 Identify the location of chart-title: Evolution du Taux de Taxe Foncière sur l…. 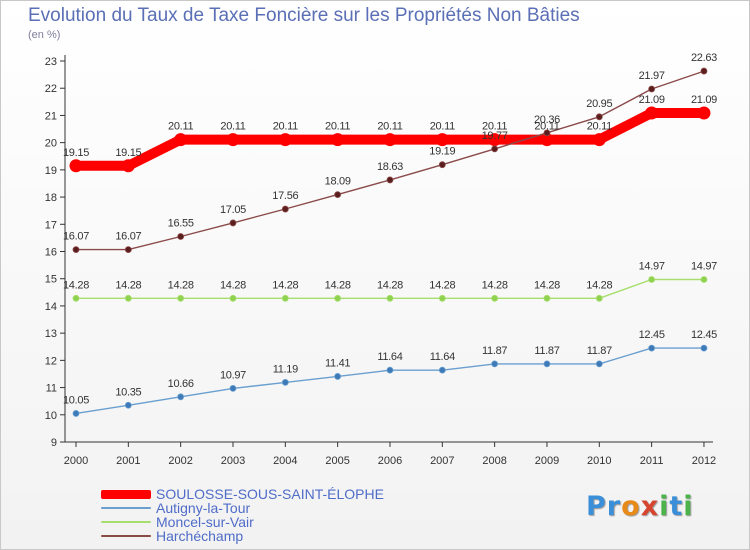
(304, 15).